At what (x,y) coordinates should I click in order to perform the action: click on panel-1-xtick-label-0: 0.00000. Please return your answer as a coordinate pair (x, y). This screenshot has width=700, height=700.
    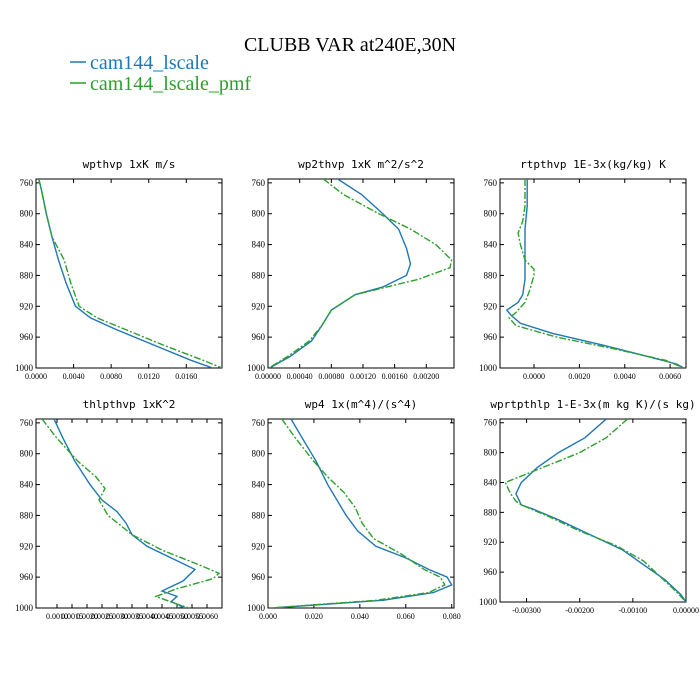
    Looking at the image, I should click on (268, 376).